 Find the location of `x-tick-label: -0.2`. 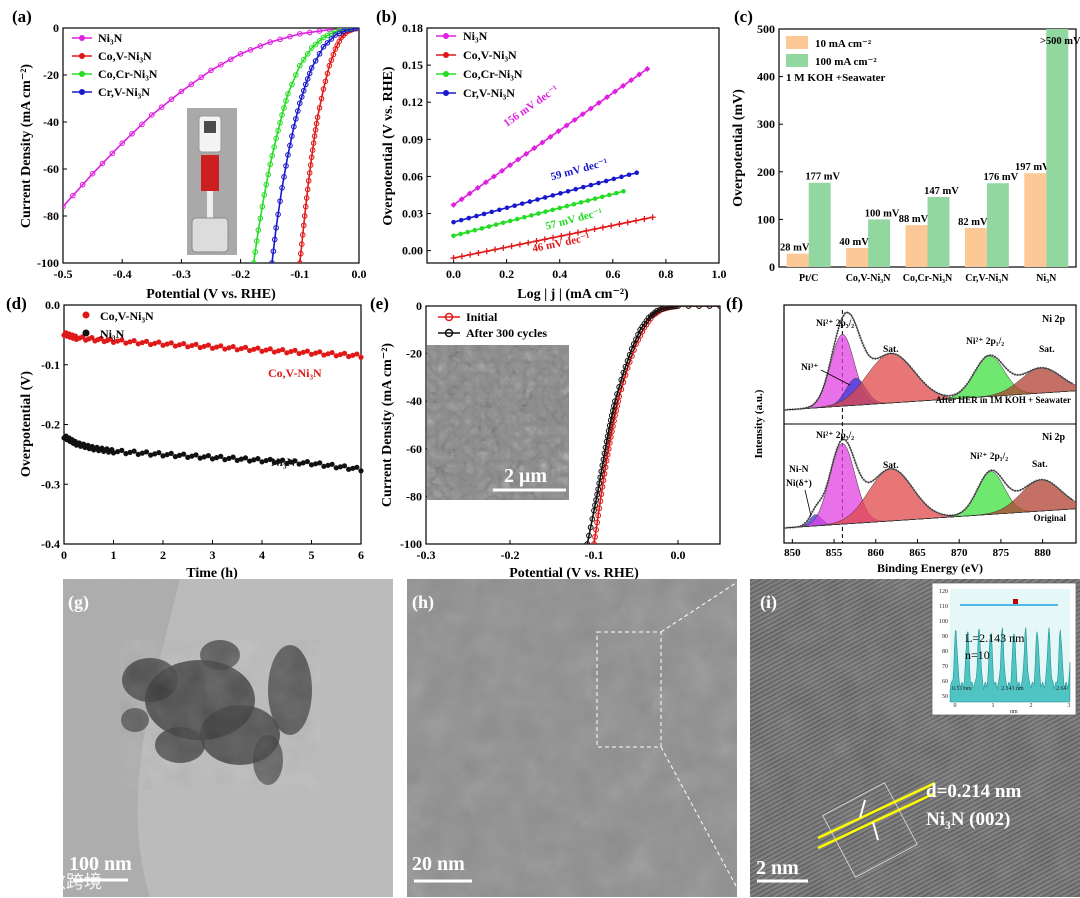

x-tick-label: -0.2 is located at coordinates (240, 274).